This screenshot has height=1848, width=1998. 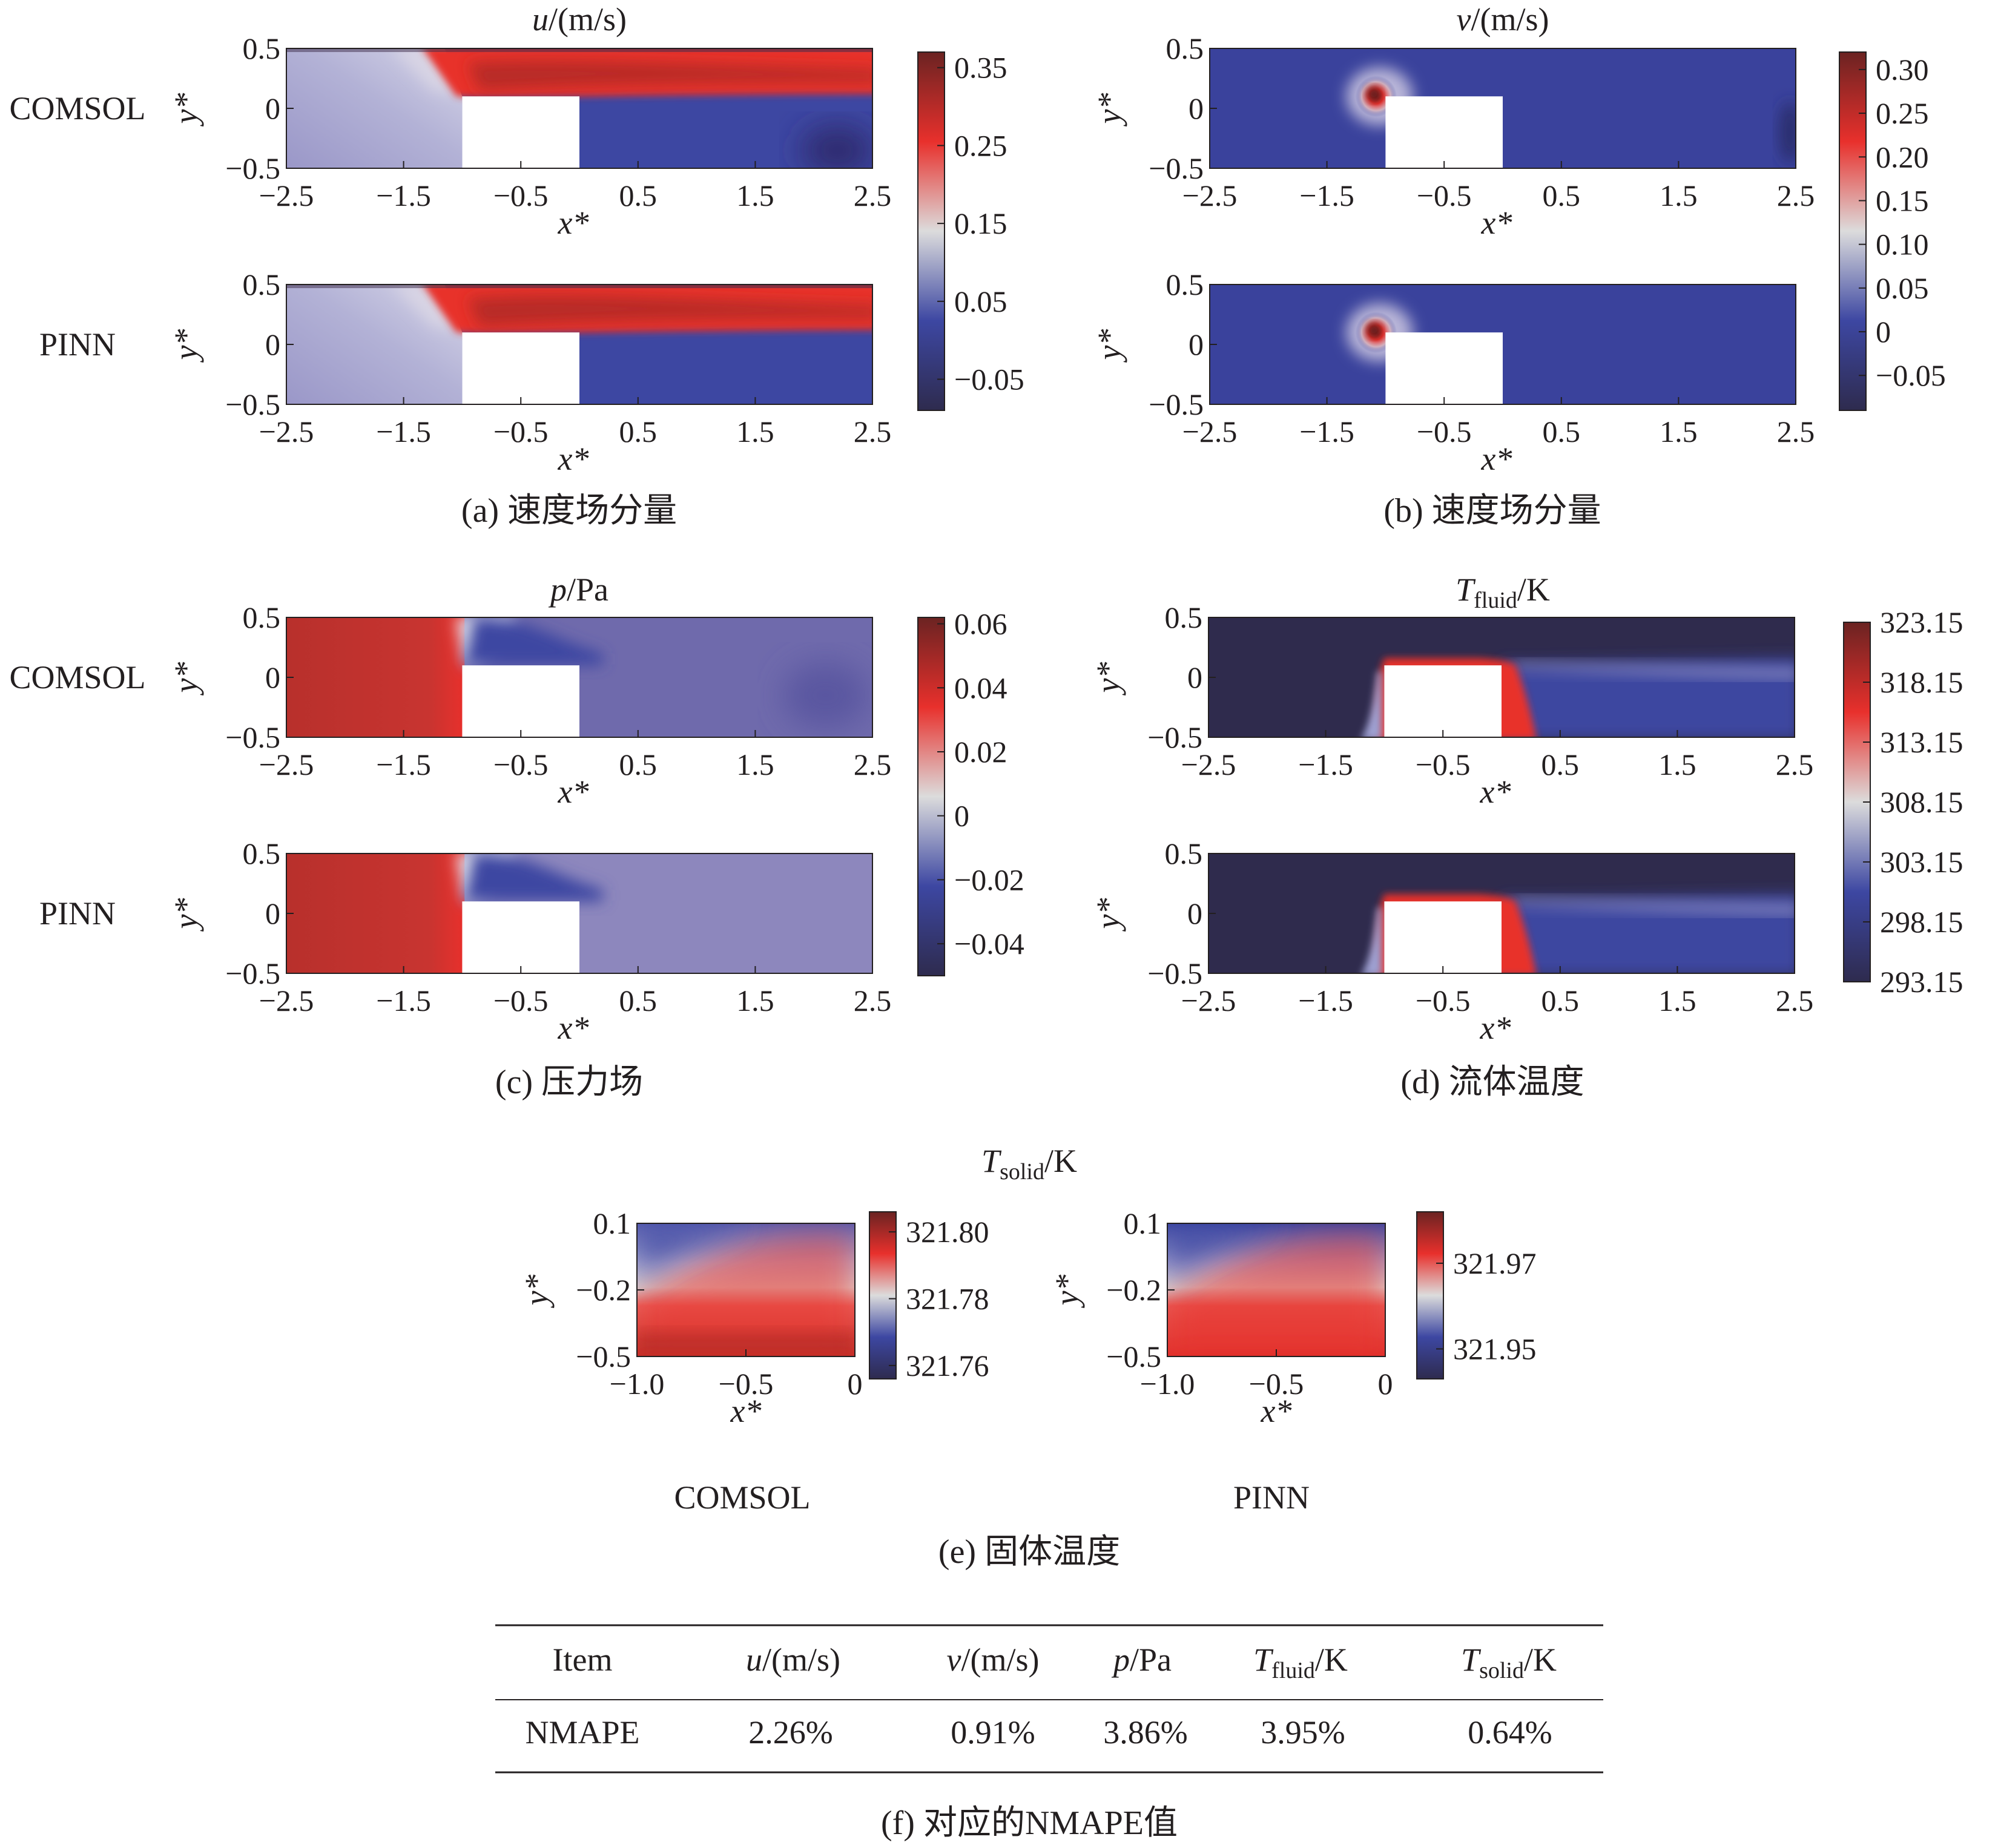 I want to click on heatmap-b-1: 0.50−0.5−2.5 −1.5 −0.5 0.5 1.5 2.5x*y*, so click(x=1453, y=372).